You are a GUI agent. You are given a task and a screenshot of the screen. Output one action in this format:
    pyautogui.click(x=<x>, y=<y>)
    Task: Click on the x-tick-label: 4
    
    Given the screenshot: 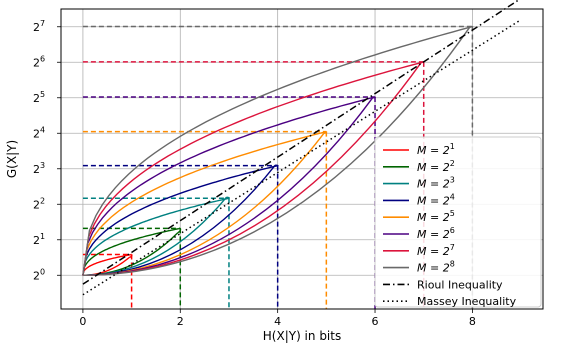 What is the action you would take?
    pyautogui.click(x=277, y=321)
    